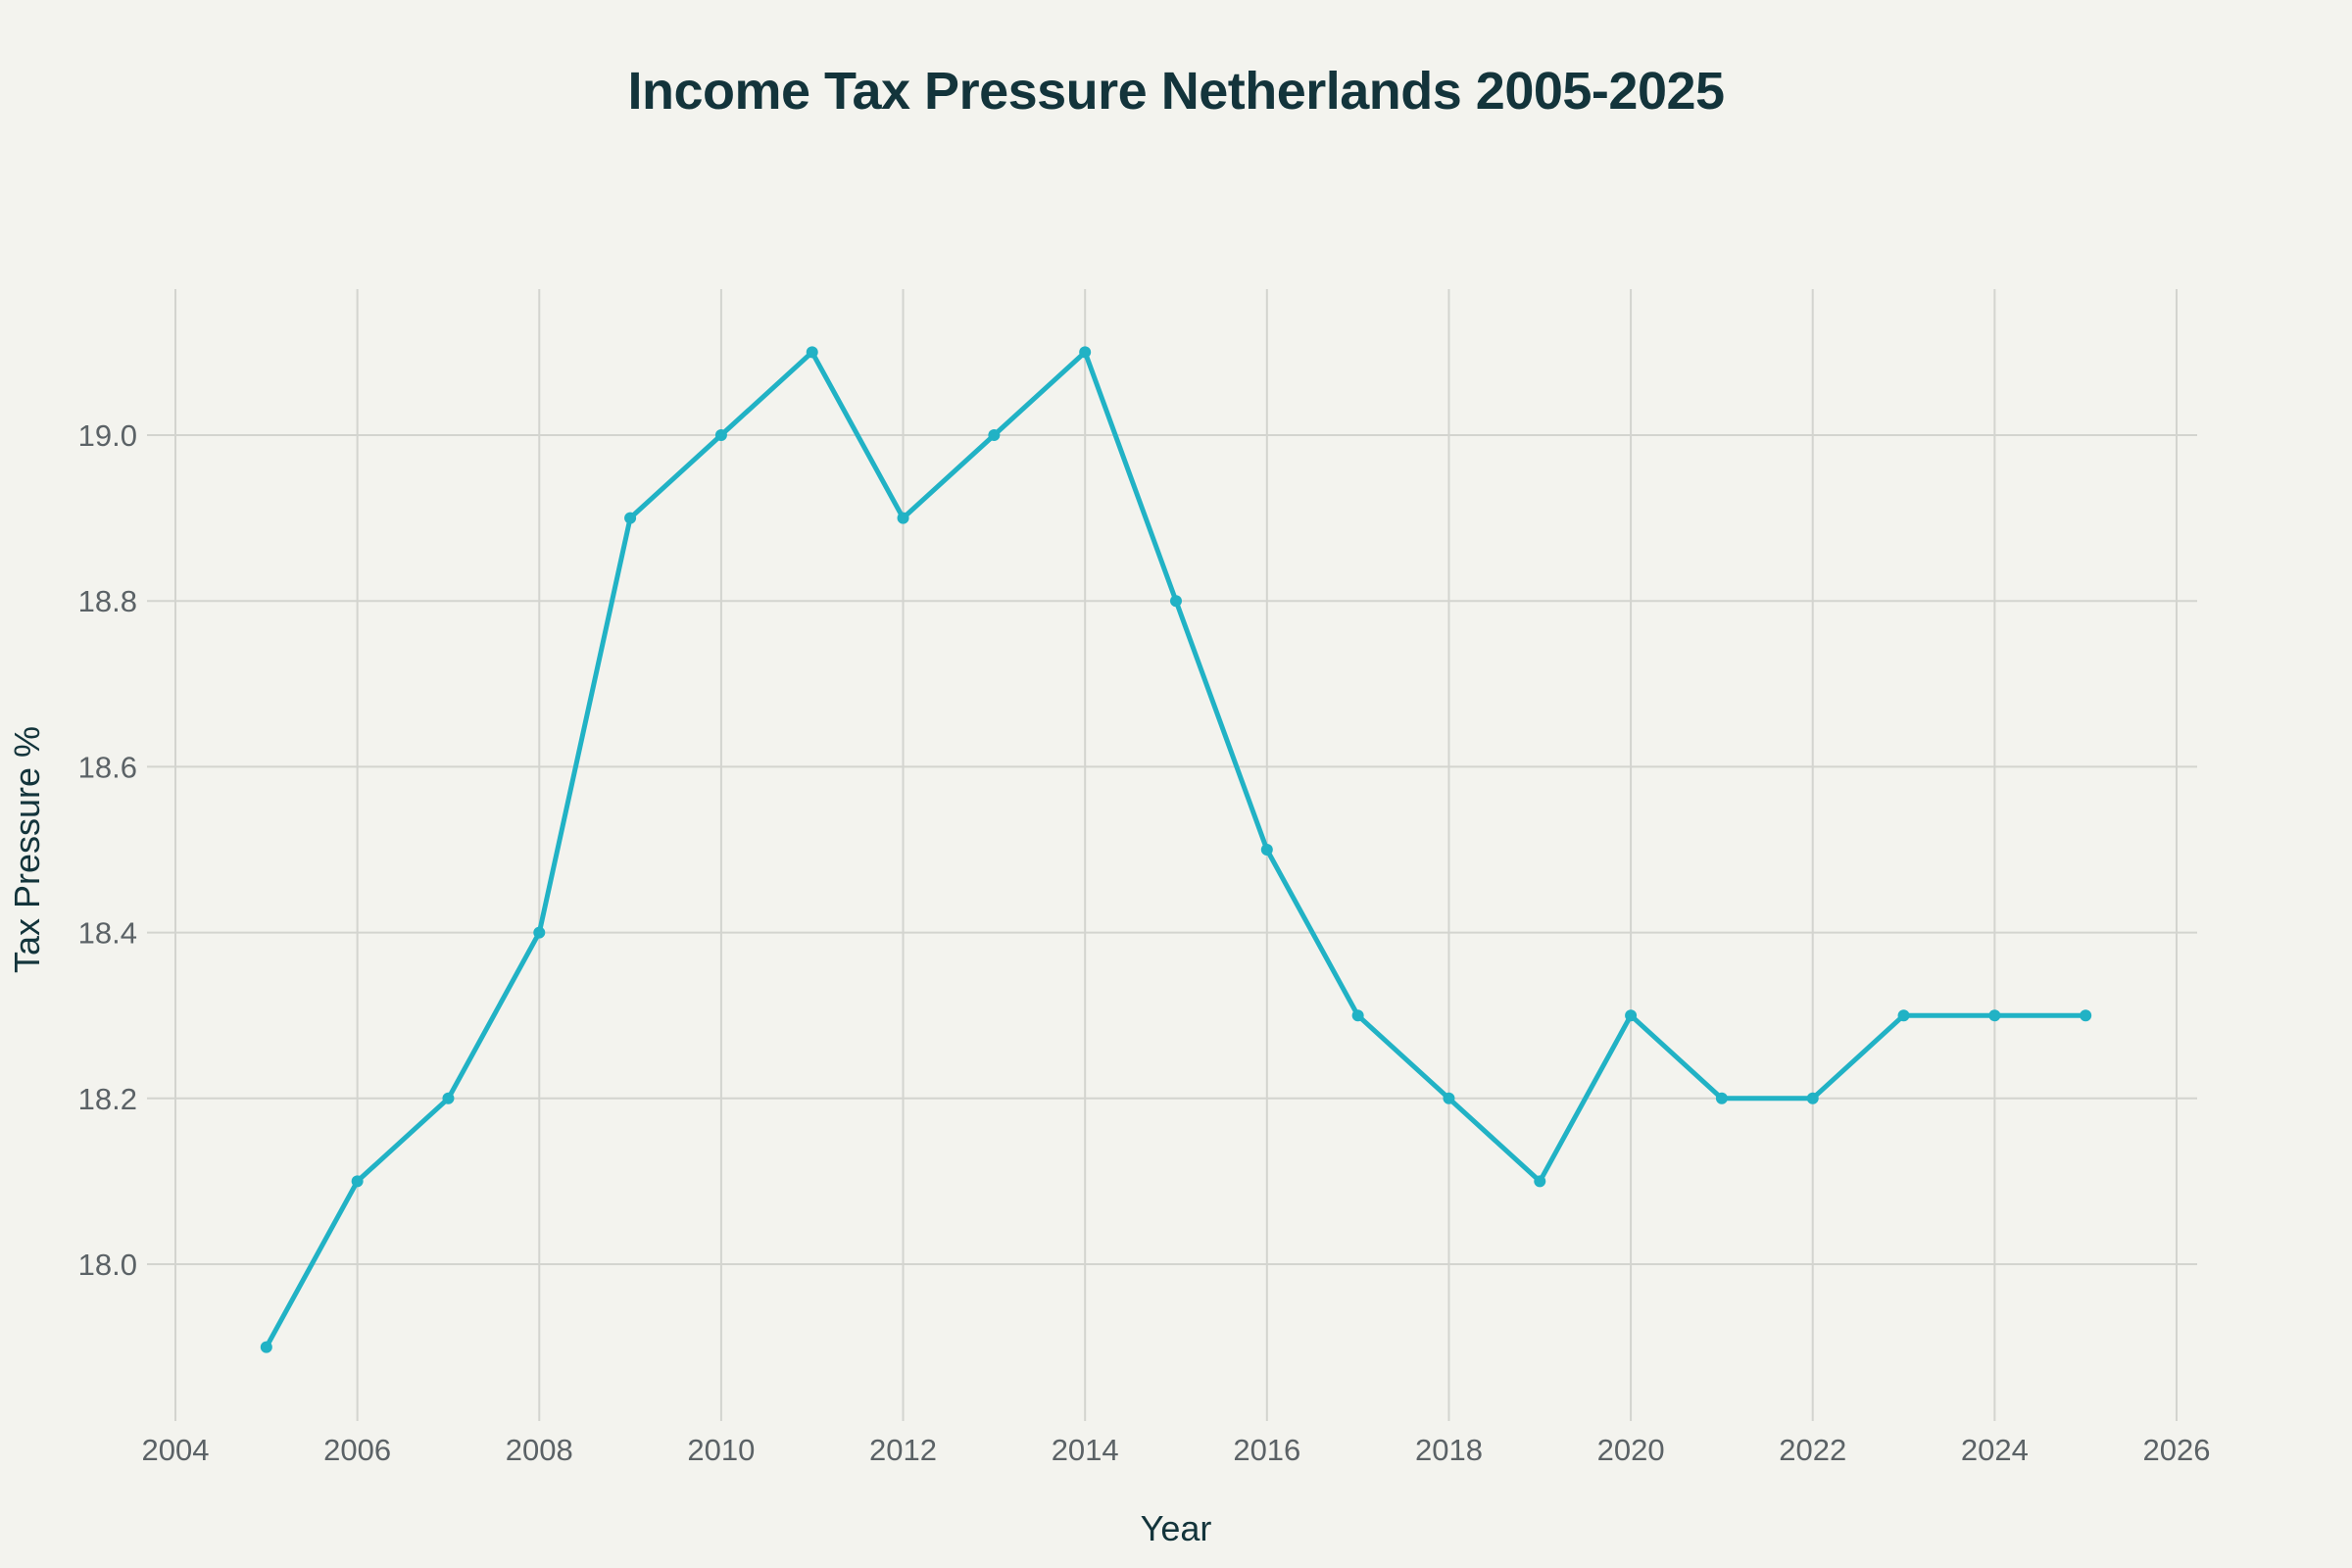 The height and width of the screenshot is (1568, 2352). What do you see at coordinates (107, 1099) in the screenshot?
I see `y-tick-label: 18.2` at bounding box center [107, 1099].